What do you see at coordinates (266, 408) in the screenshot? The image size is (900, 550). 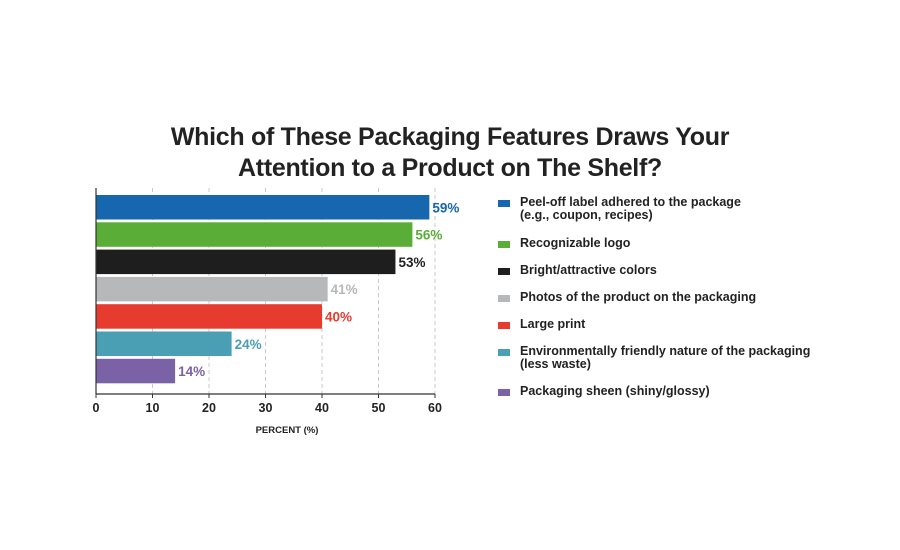 I see `x-tick-label: 30` at bounding box center [266, 408].